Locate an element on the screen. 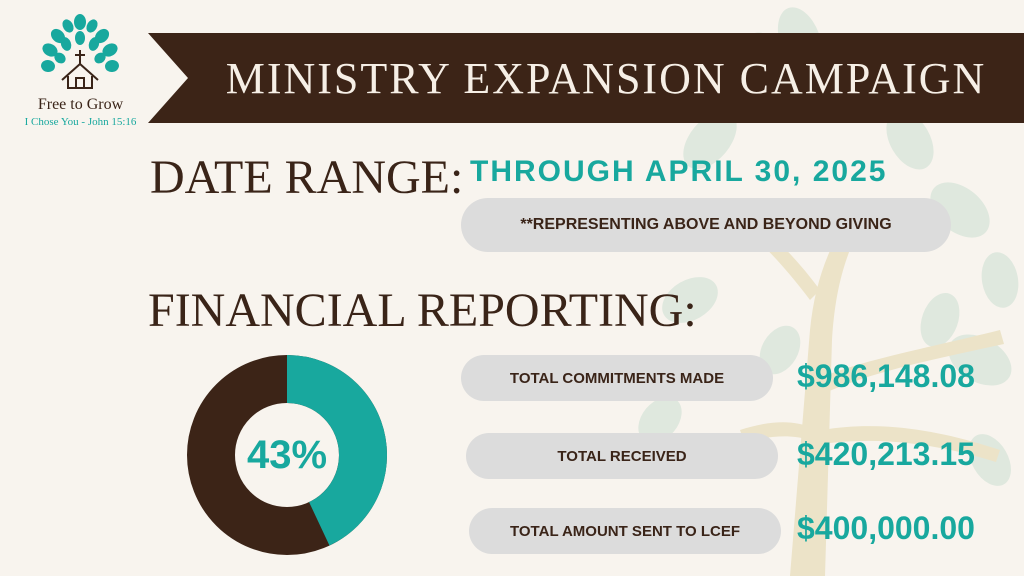 Image resolution: width=1024 pixels, height=576 pixels. stat-pill-lcef: TOTAL AMOUNT SENT TO LCEF is located at coordinates (625, 531).